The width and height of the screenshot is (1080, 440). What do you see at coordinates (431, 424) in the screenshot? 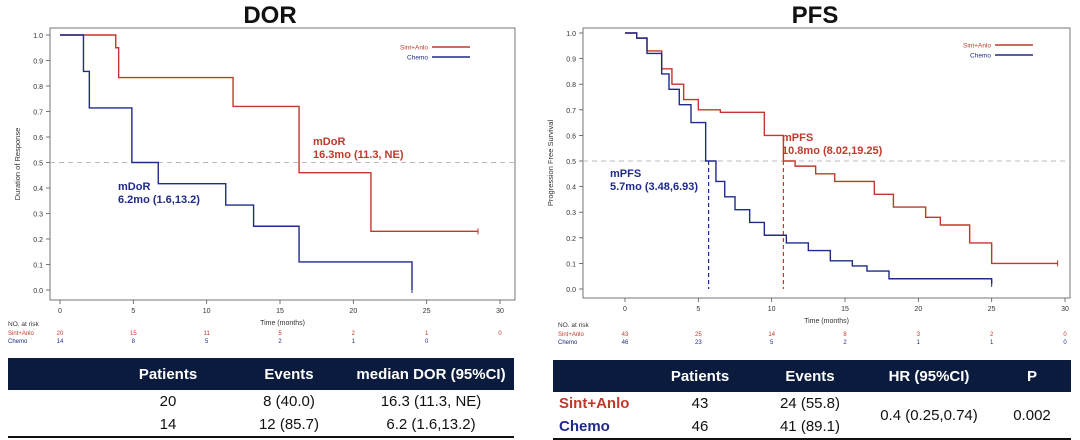
I see `dor-median-cell: 6.2 (1.6,13.2)` at bounding box center [431, 424].